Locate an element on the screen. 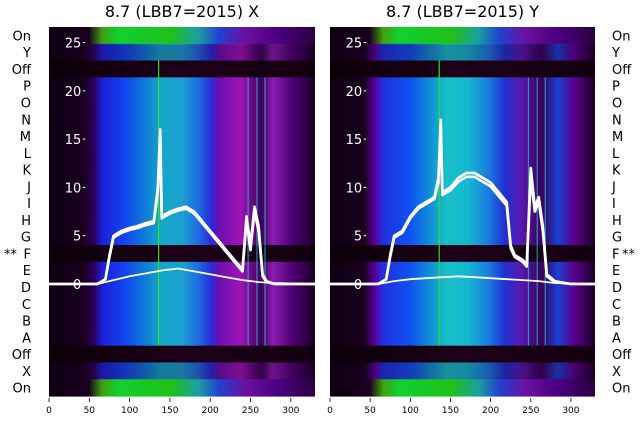 Image resolution: width=640 pixels, height=440 pixels. x-tick-label: 100 is located at coordinates (410, 411).